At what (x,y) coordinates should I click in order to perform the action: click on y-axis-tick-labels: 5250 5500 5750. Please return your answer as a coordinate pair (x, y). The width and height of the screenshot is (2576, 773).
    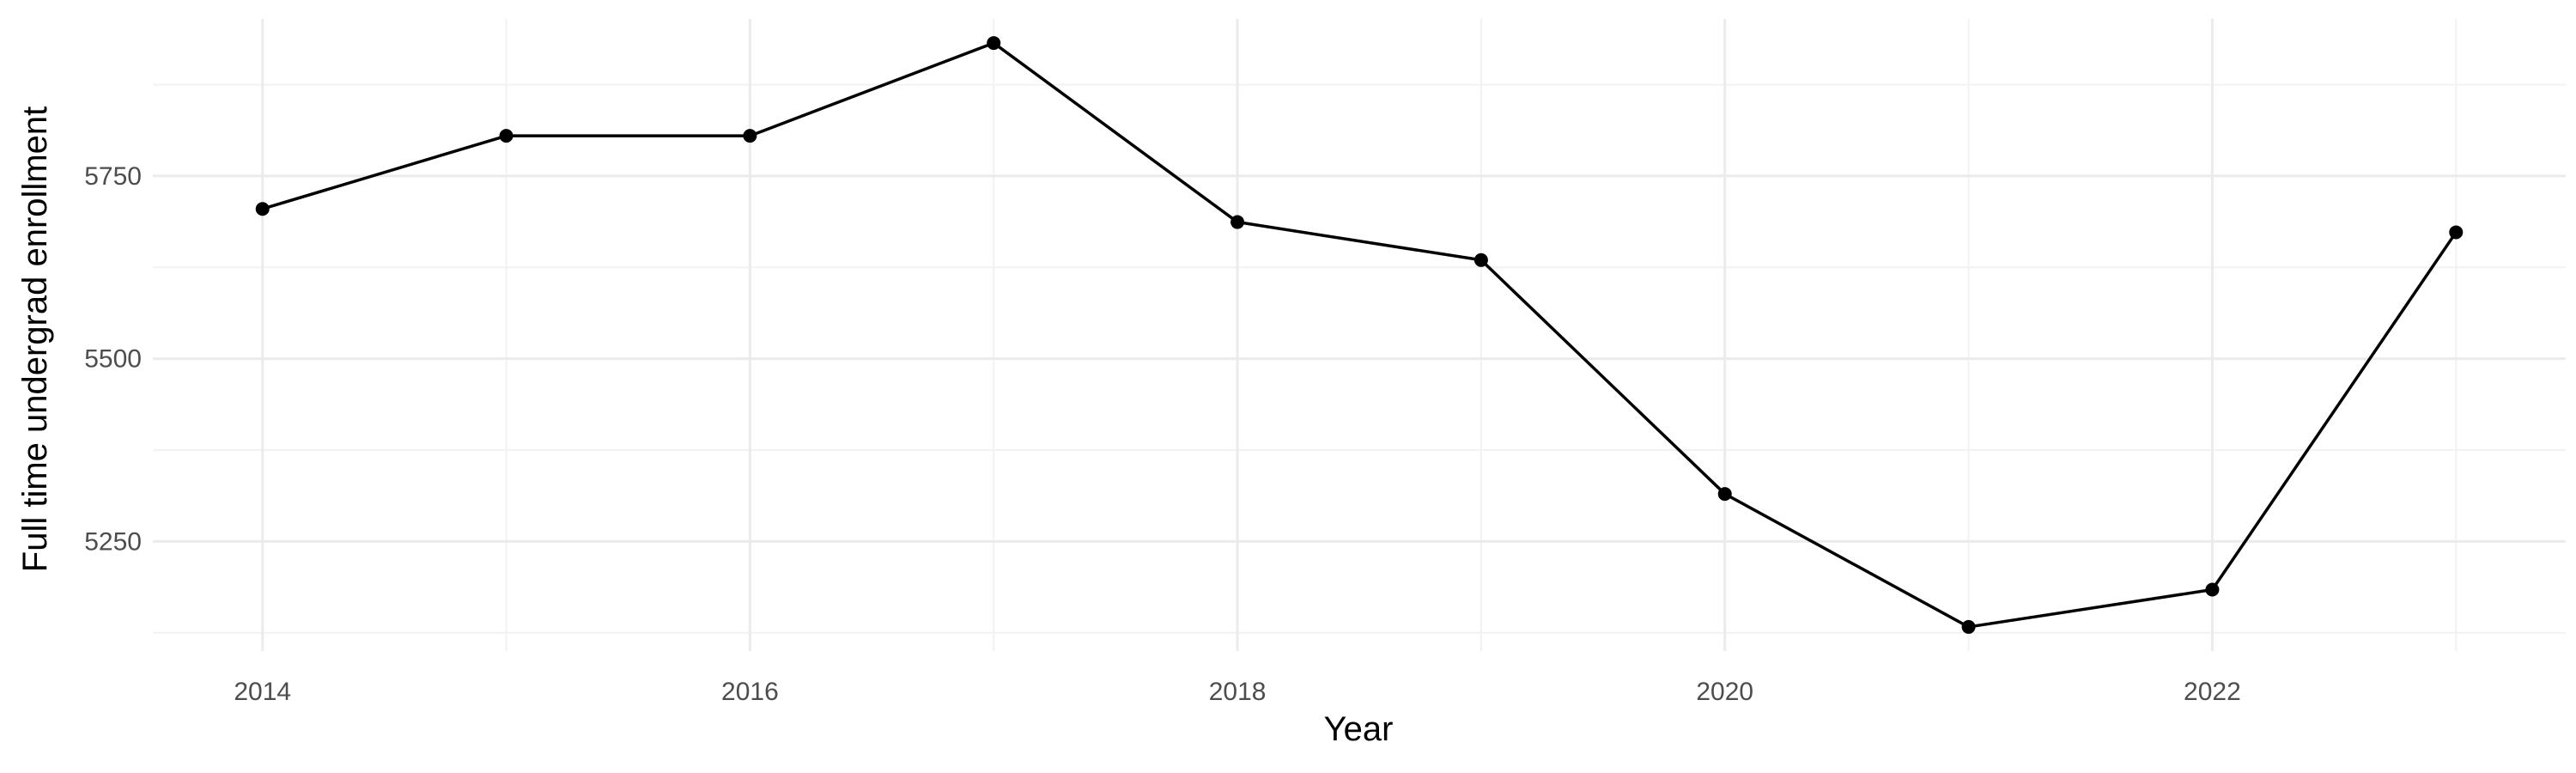
    Looking at the image, I should click on (113, 359).